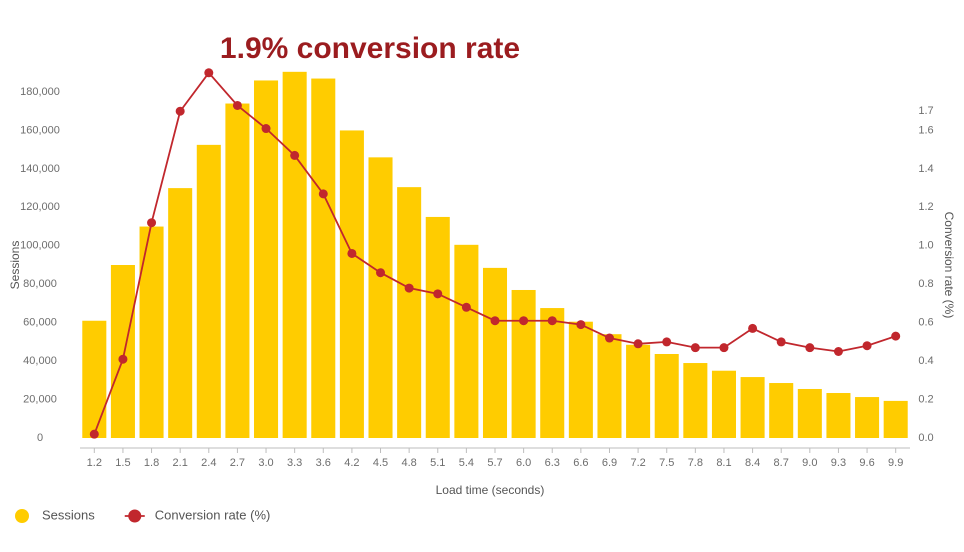 The image size is (964, 552). I want to click on x-tick-label: 8.1, so click(723, 463).